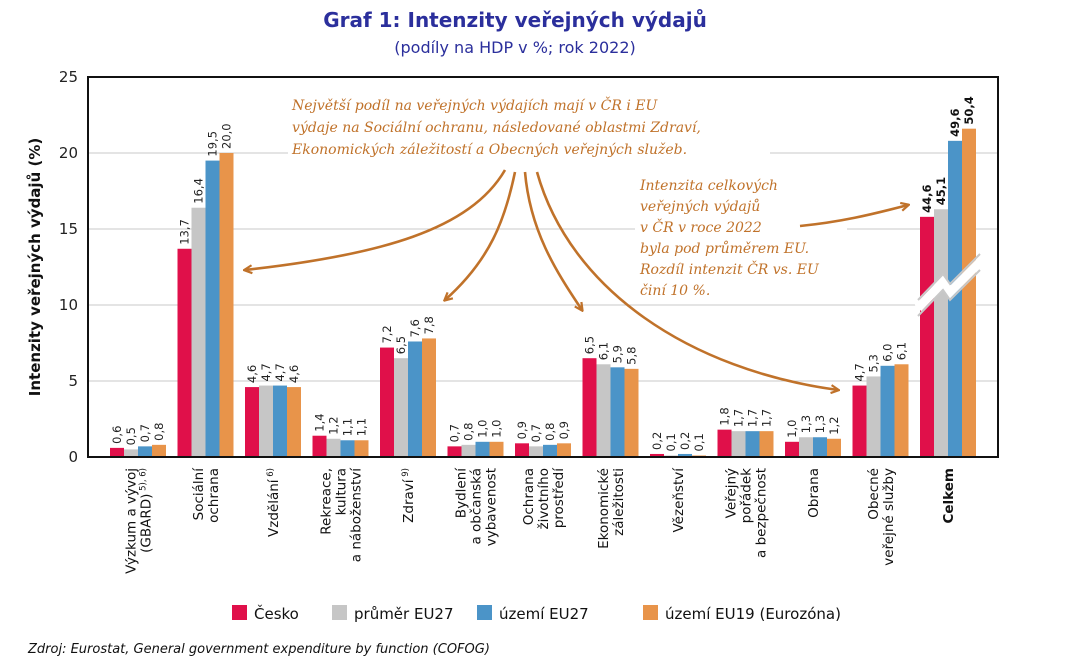 The height and width of the screenshot is (669, 1082). I want to click on y-tick-label: 0, so click(73, 457).